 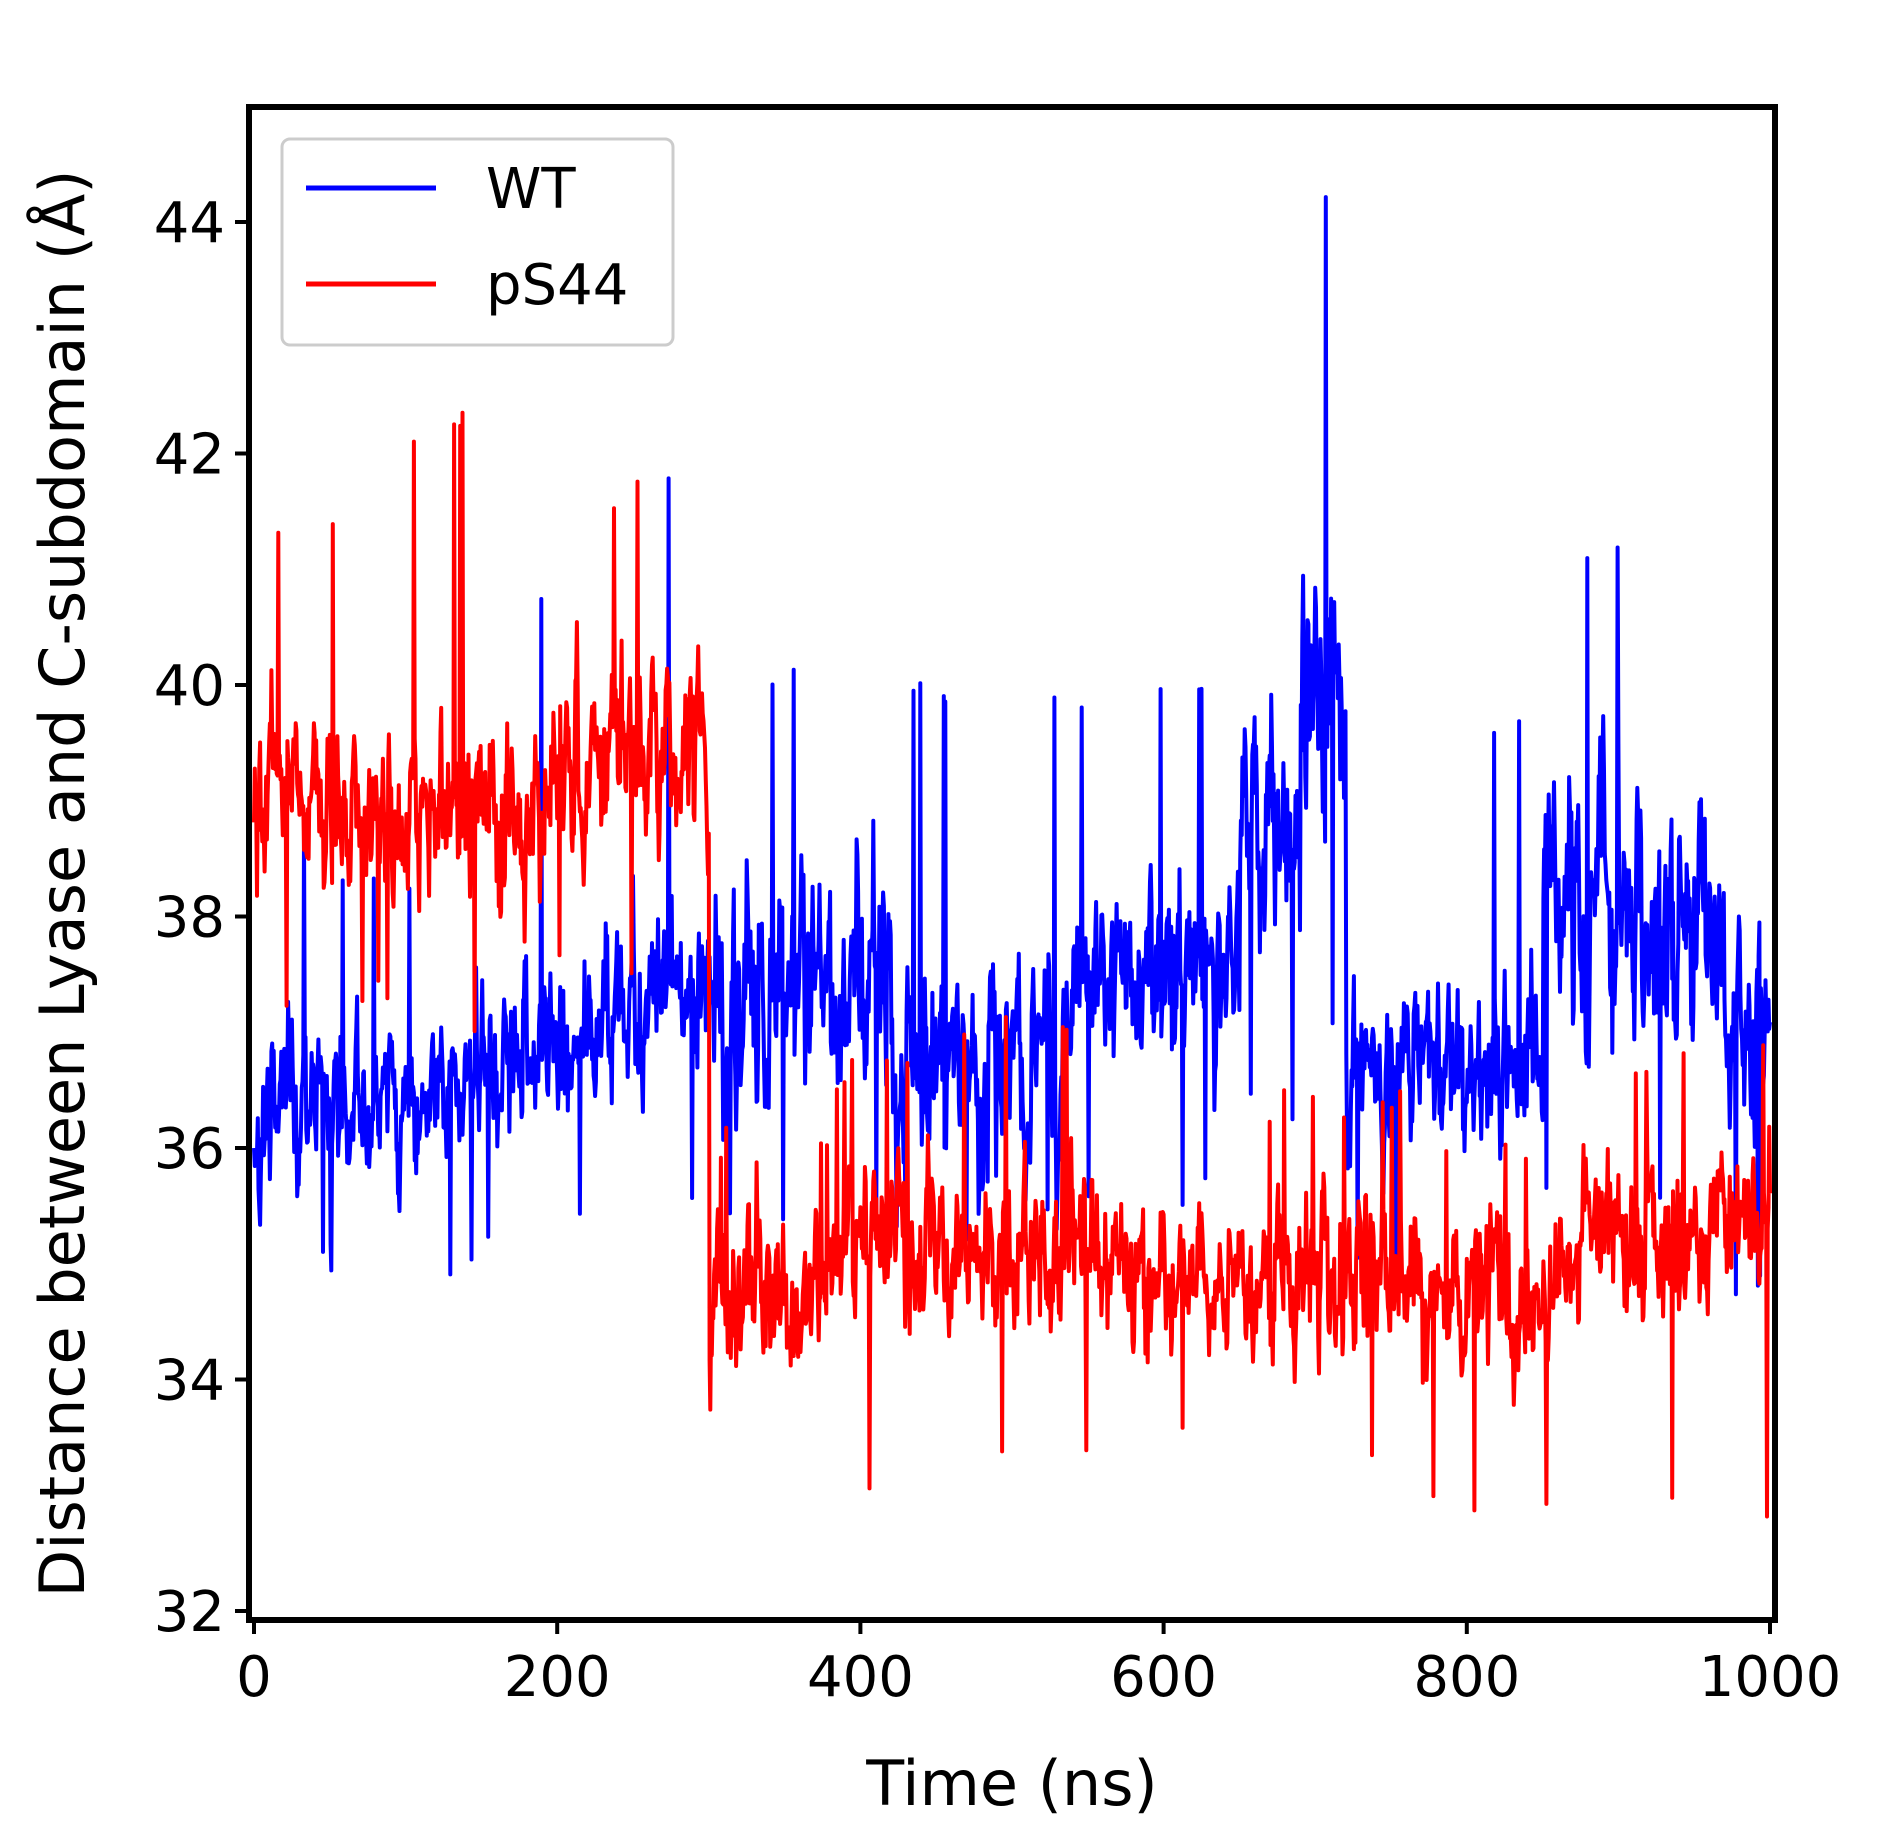 I want to click on y-tick-label: 42, so click(x=189, y=455).